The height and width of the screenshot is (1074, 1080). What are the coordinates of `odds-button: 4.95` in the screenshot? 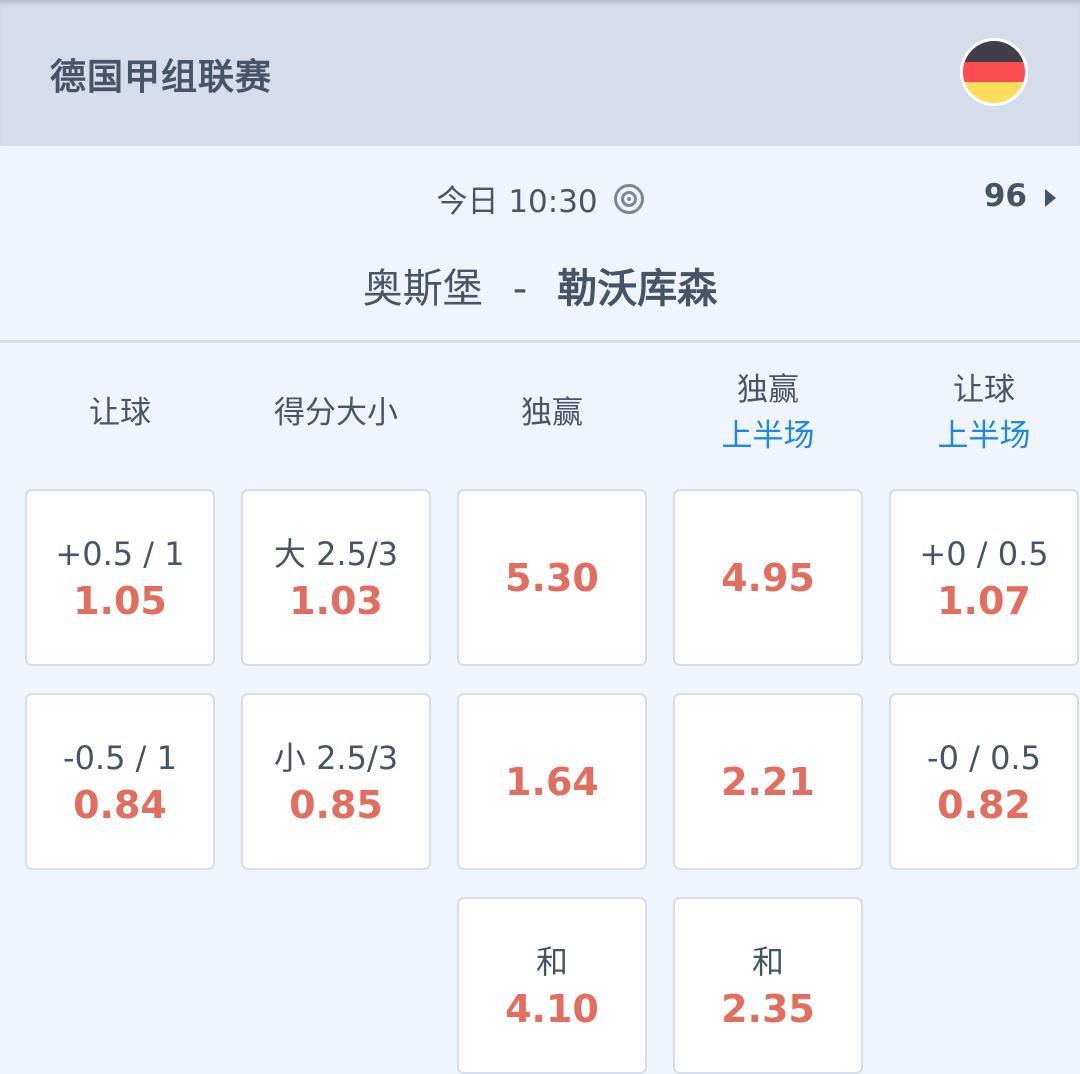 It's located at (768, 577).